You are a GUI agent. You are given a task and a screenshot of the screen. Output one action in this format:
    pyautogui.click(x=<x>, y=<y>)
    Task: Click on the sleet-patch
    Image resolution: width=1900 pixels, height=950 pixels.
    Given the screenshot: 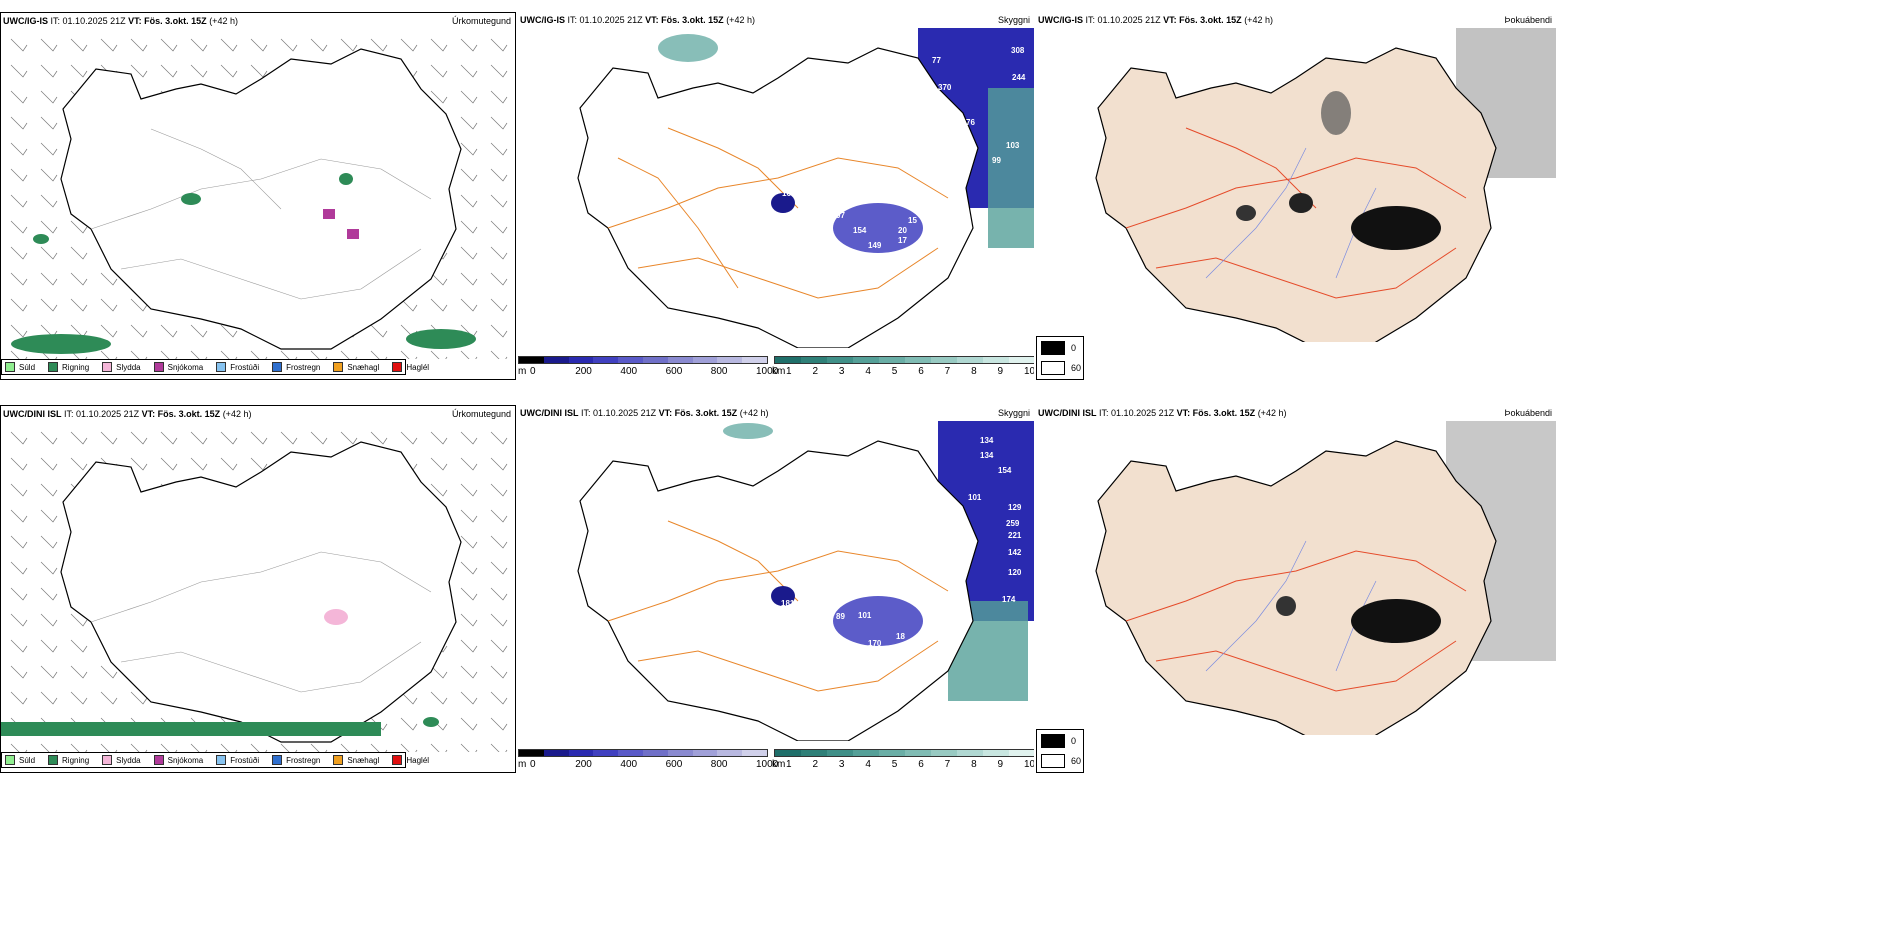 What is the action you would take?
    pyautogui.click(x=336, y=617)
    